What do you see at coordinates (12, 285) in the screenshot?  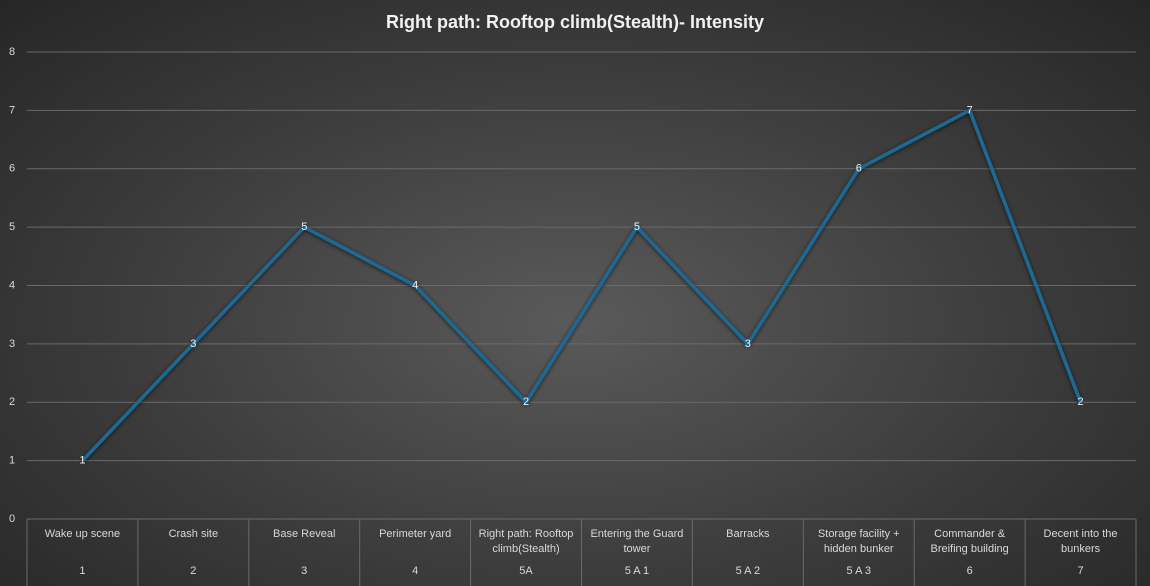 I see `y-tick-label: 4` at bounding box center [12, 285].